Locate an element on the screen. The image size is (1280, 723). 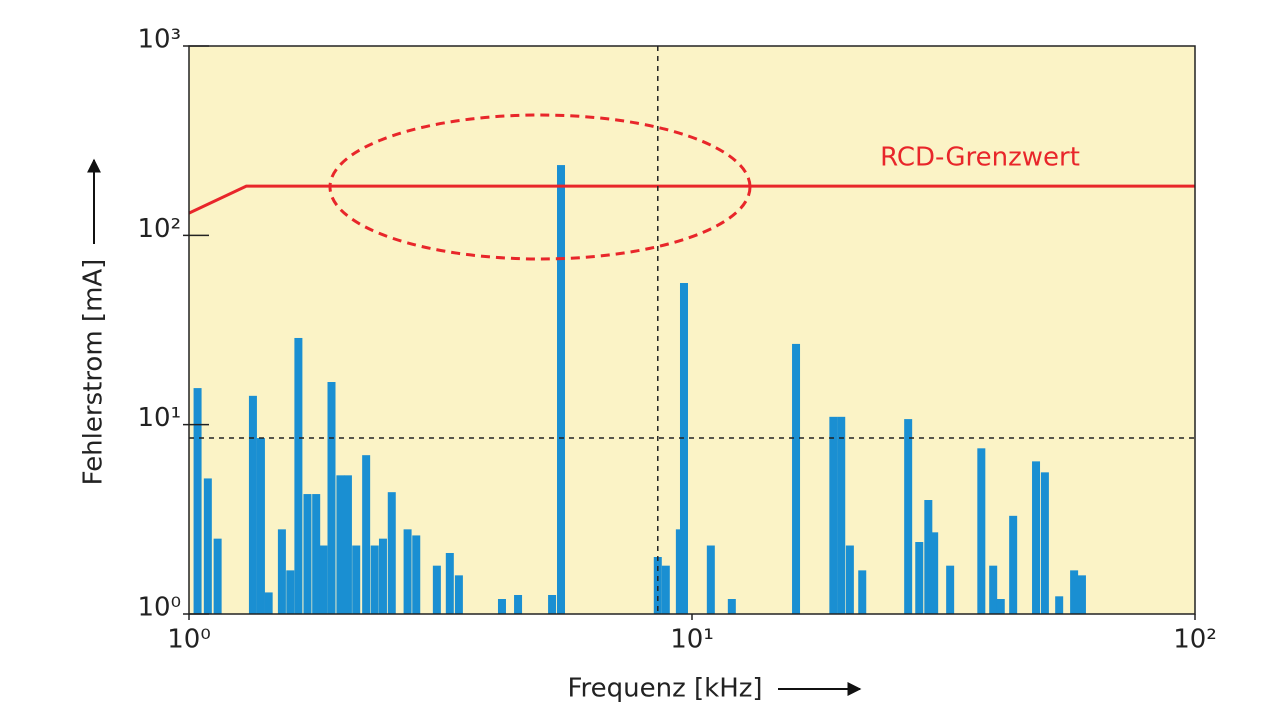
highlight-ellipse is located at coordinates (540, 187).